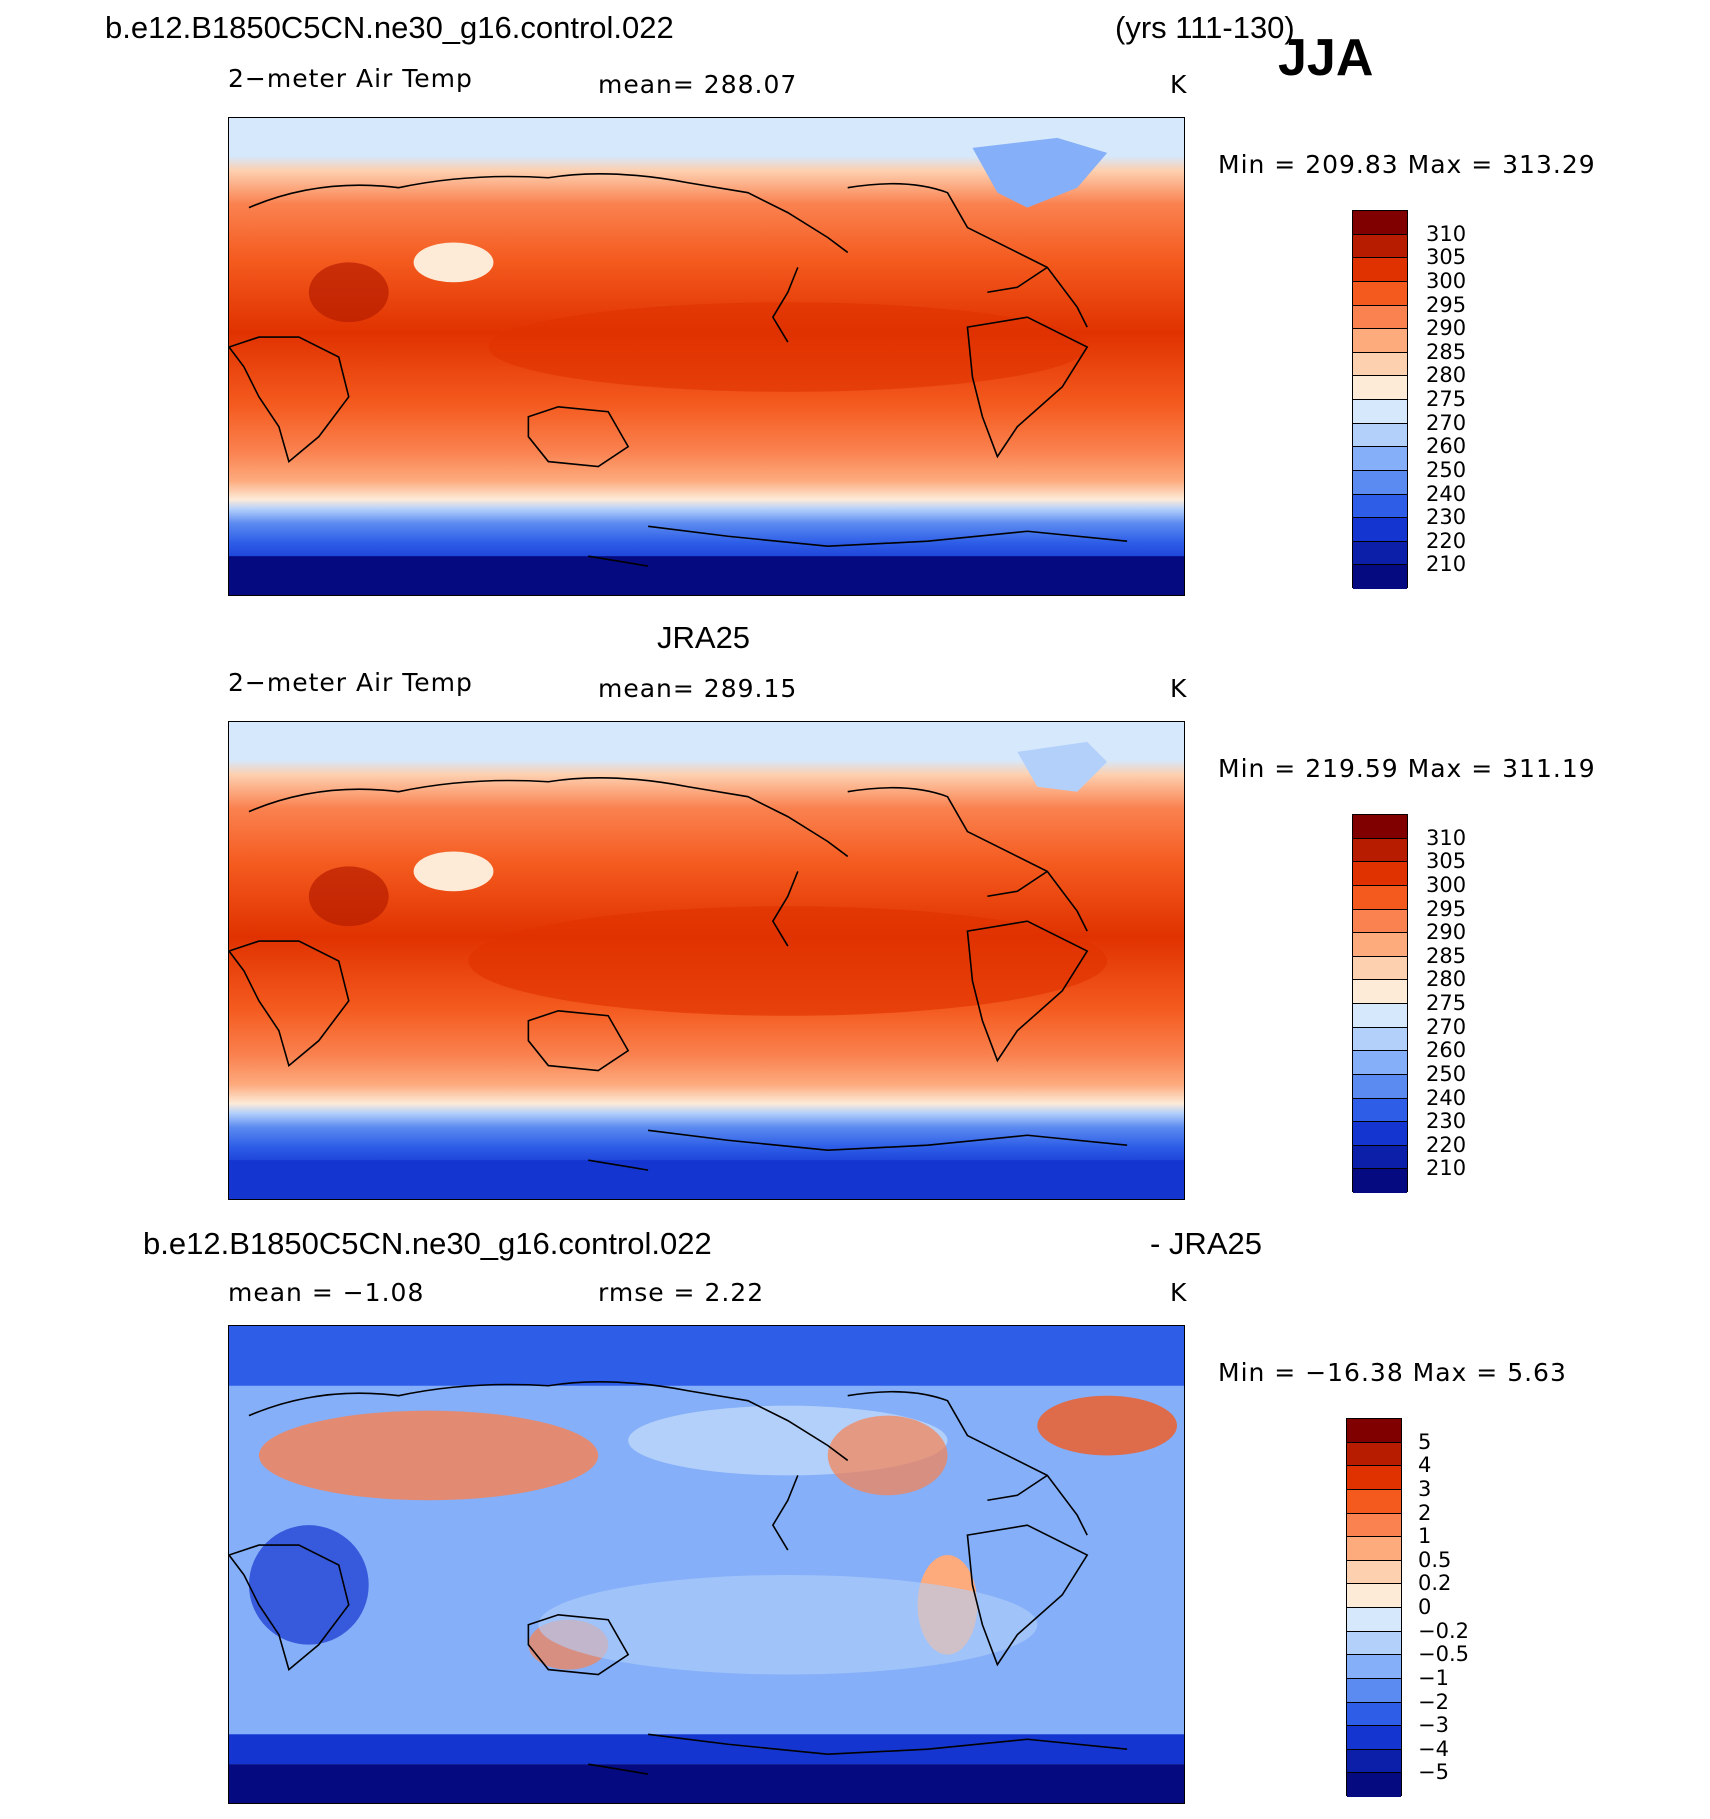  I want to click on colorbar-tick-label: 4, so click(1425, 1465).